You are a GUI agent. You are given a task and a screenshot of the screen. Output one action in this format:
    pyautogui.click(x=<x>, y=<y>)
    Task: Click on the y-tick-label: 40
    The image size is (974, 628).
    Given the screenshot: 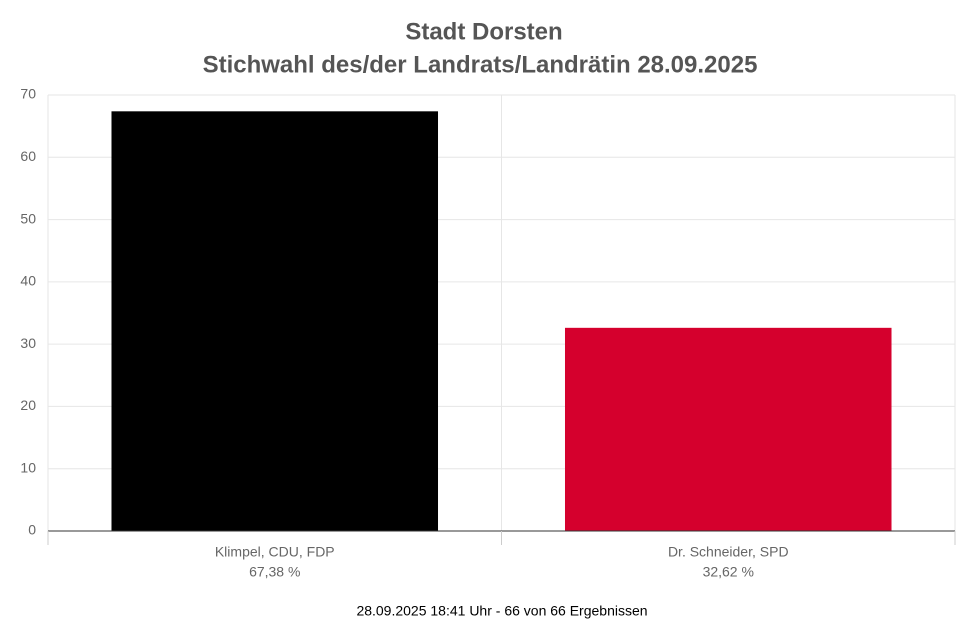 What is the action you would take?
    pyautogui.click(x=28, y=281)
    